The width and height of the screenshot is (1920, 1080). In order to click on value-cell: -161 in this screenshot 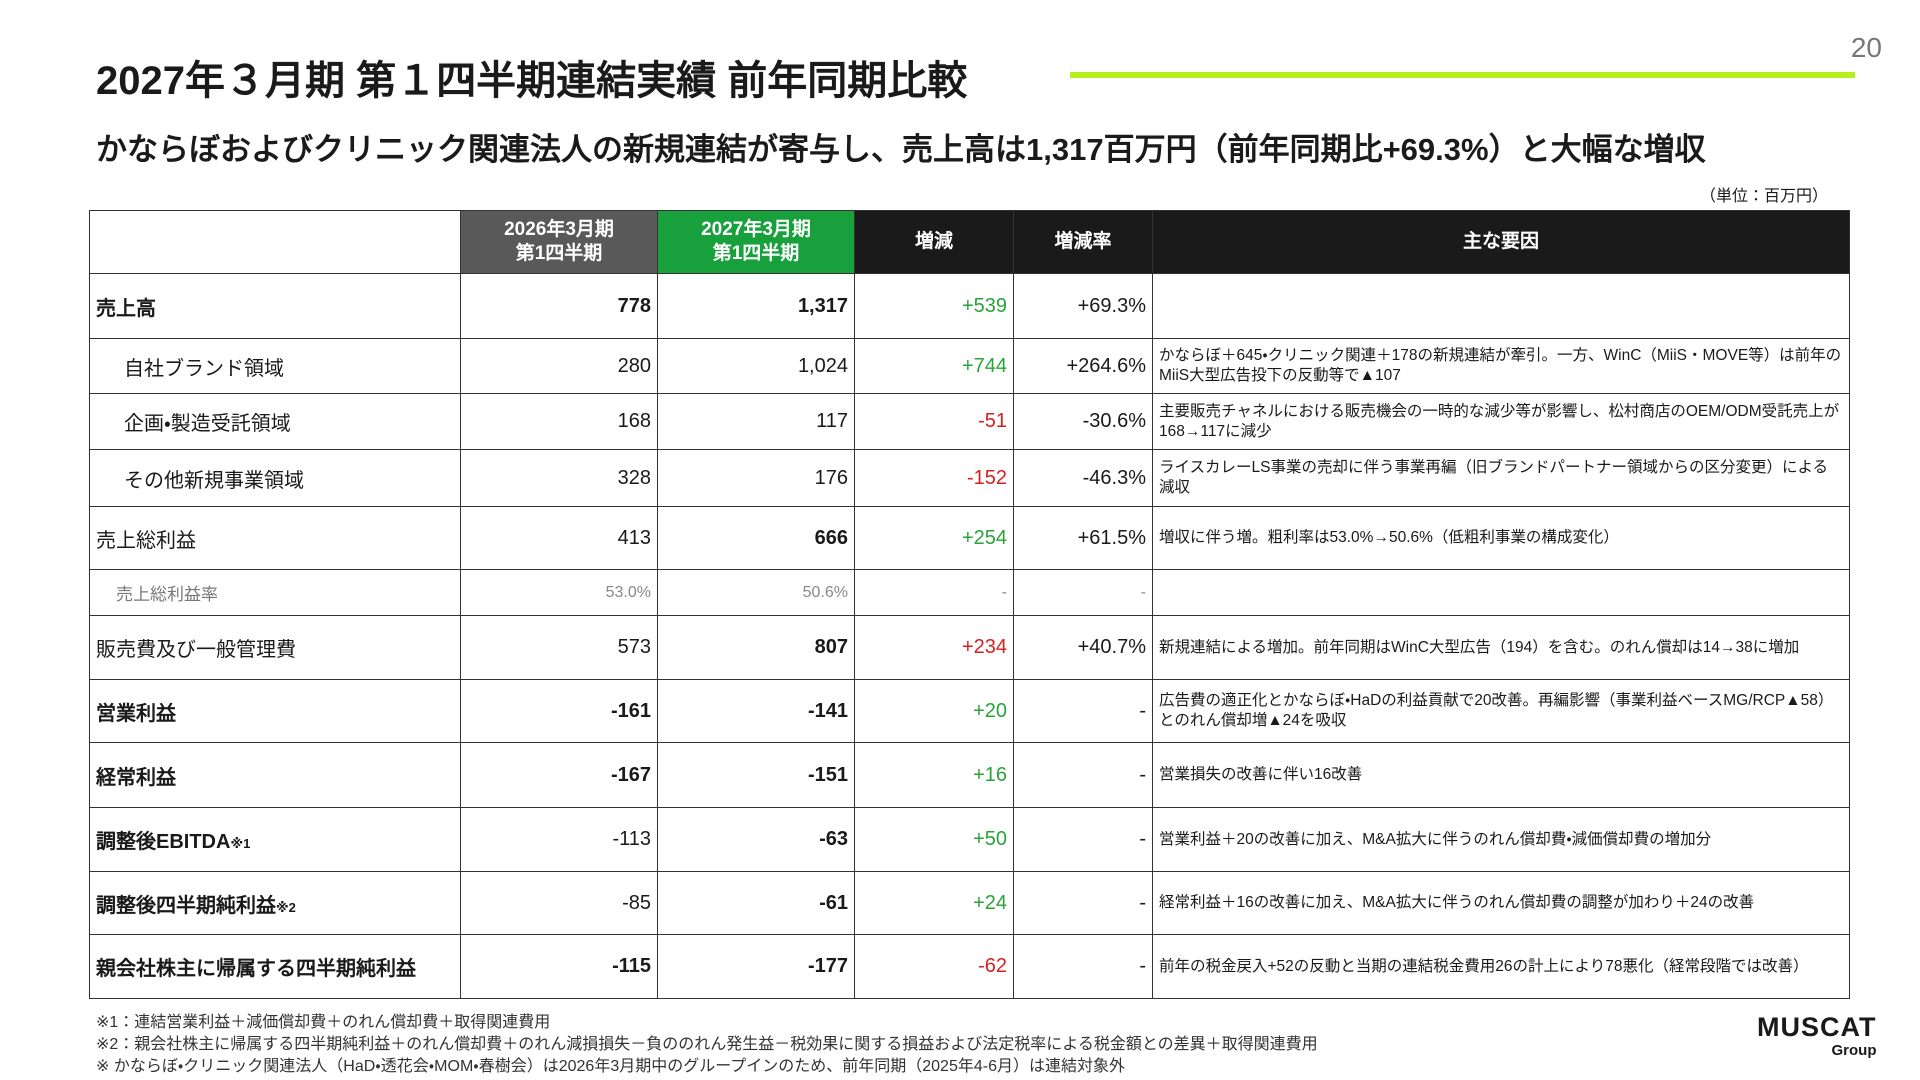, I will do `click(559, 711)`.